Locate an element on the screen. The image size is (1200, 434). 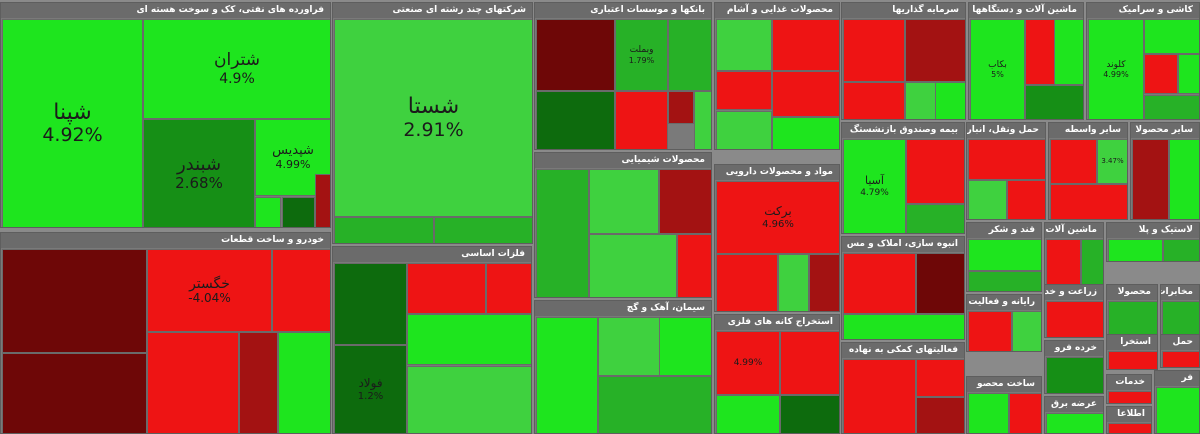
stock-tile: بکاب 5% is located at coordinates (997, 69).